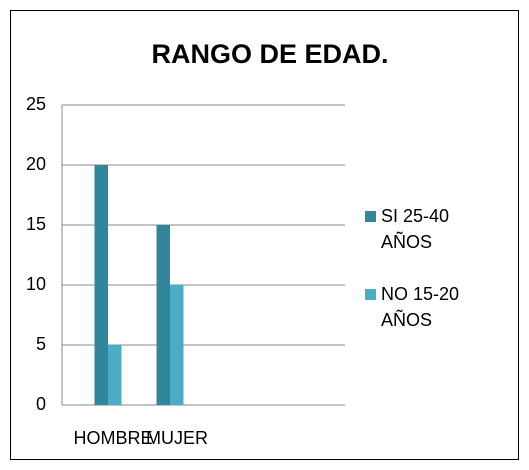 The width and height of the screenshot is (529, 470). I want to click on x-tick-label: HOMBRE, so click(112, 438).